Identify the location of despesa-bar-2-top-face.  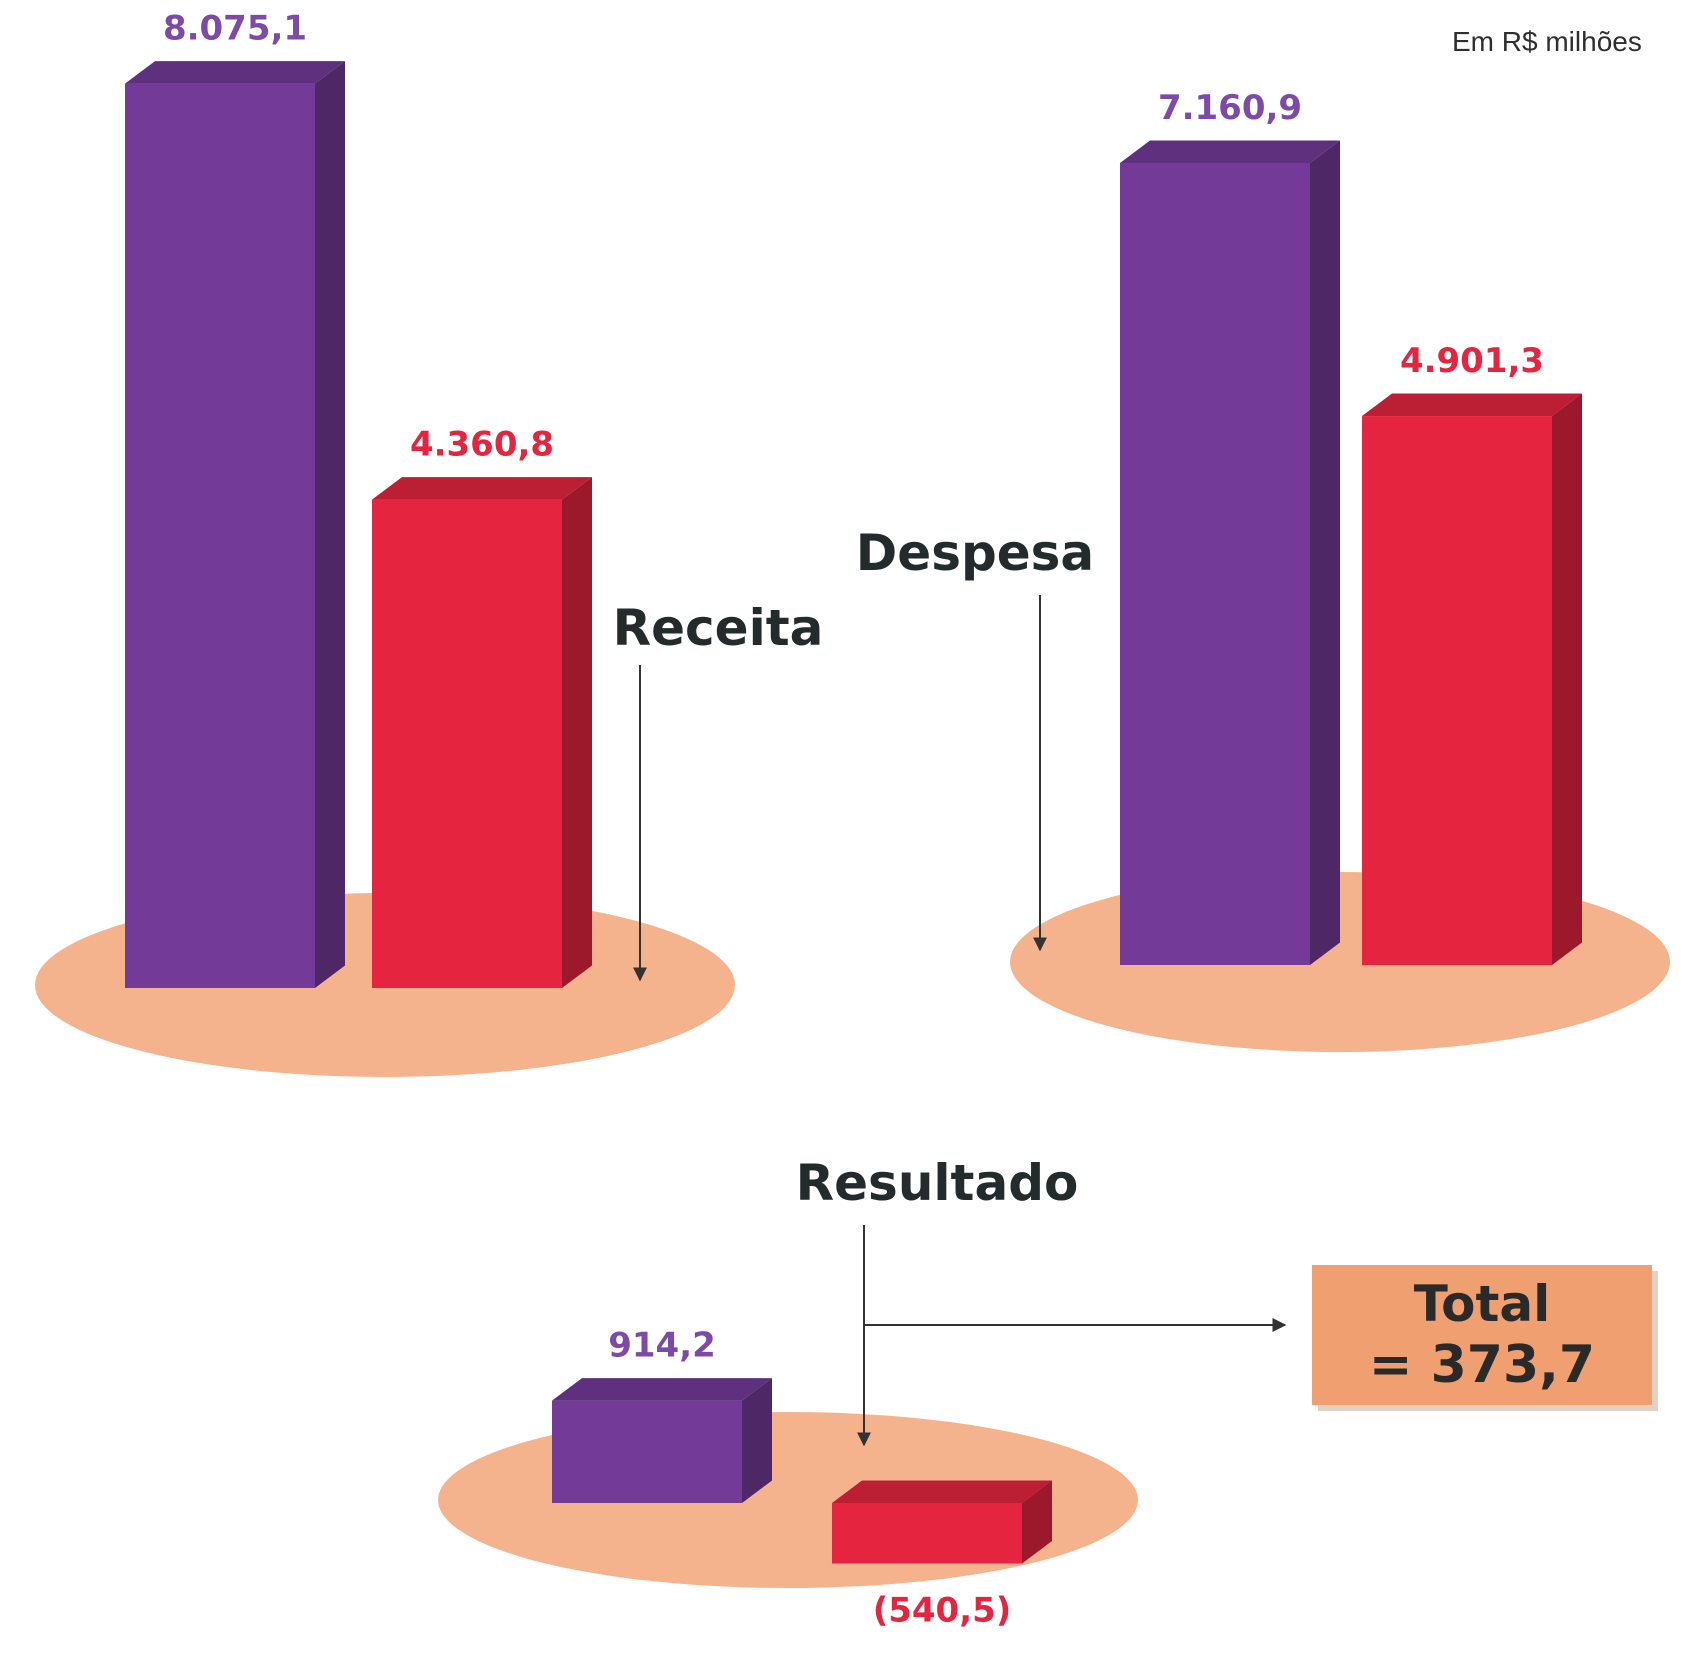
(1472, 405).